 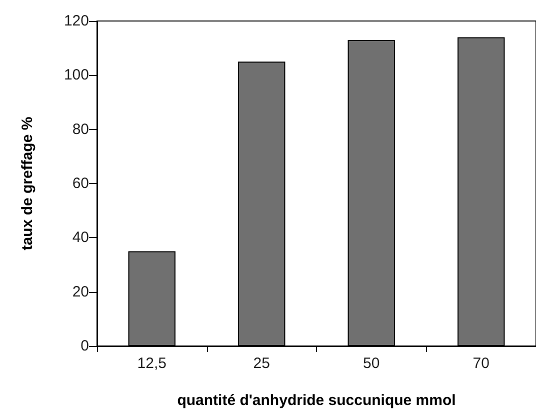 I want to click on y-tick-label: 20, so click(x=80, y=291).